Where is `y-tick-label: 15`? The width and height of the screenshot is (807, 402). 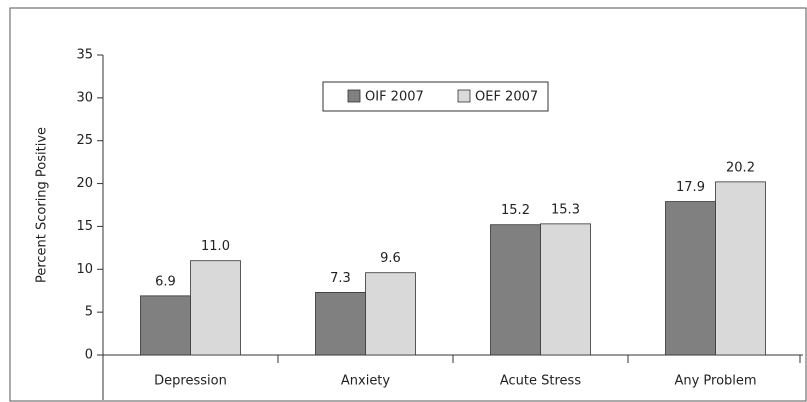 y-tick-label: 15 is located at coordinates (84, 226).